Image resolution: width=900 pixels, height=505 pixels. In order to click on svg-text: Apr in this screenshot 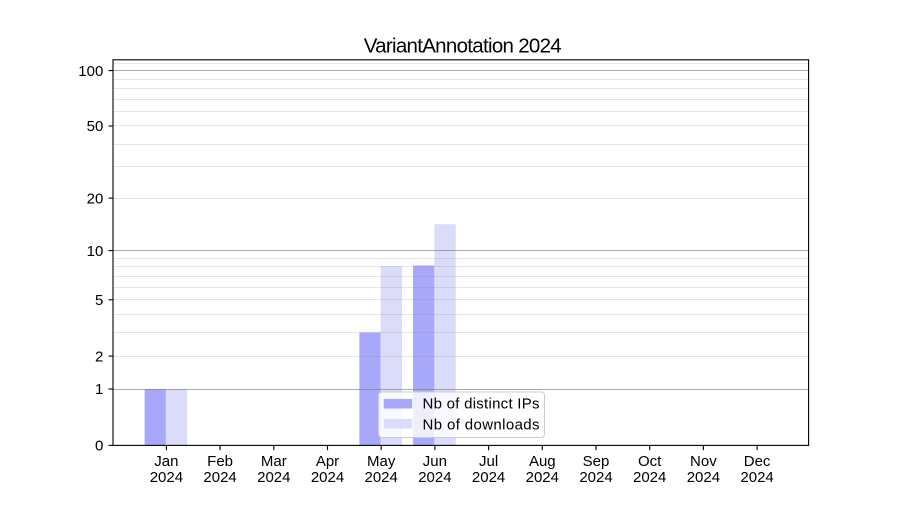, I will do `click(327, 461)`.